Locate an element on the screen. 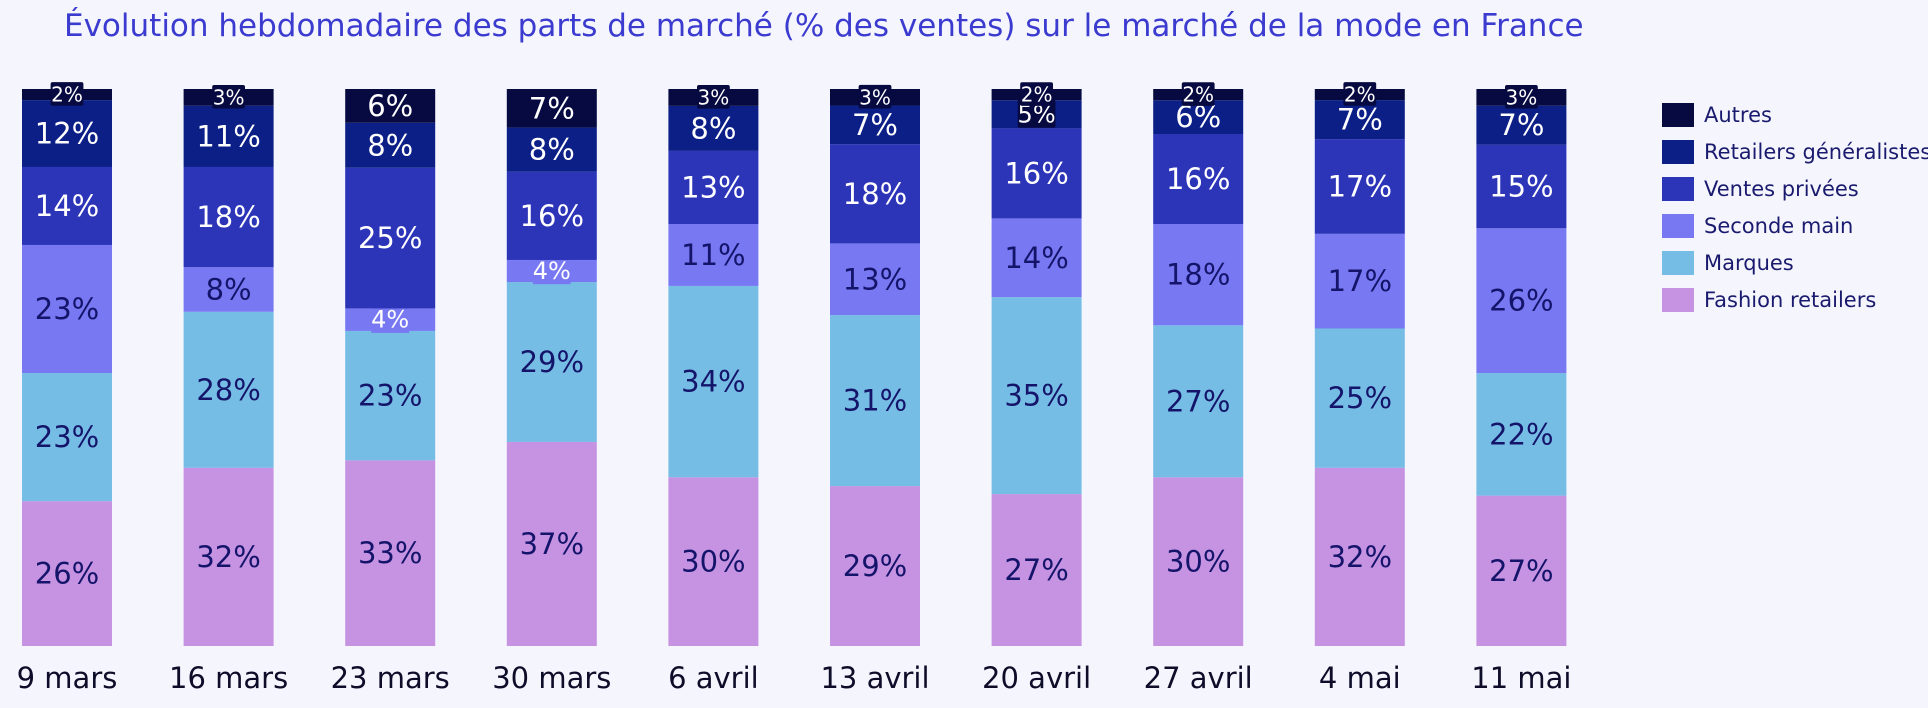 Image resolution: width=1928 pixels, height=708 pixels. category-label: 9 mars is located at coordinates (67, 678).